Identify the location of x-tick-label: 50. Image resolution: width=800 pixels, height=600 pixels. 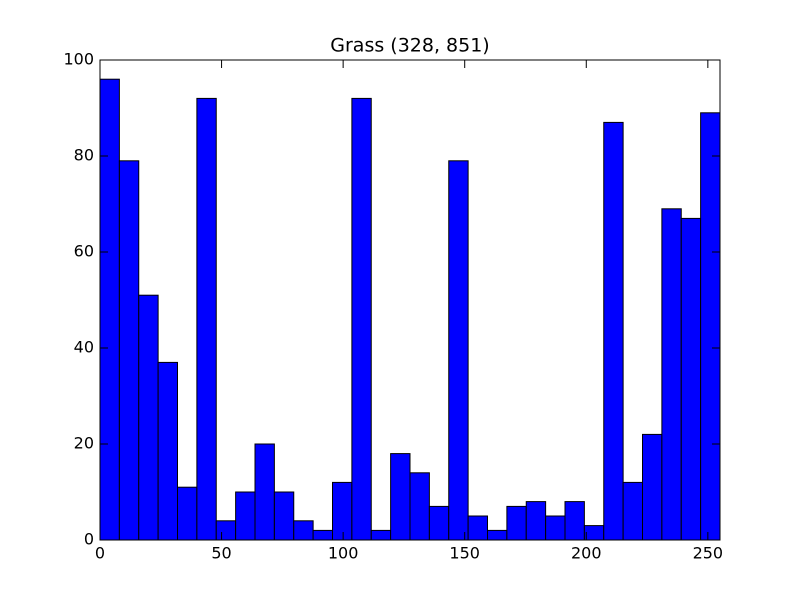
(221, 553).